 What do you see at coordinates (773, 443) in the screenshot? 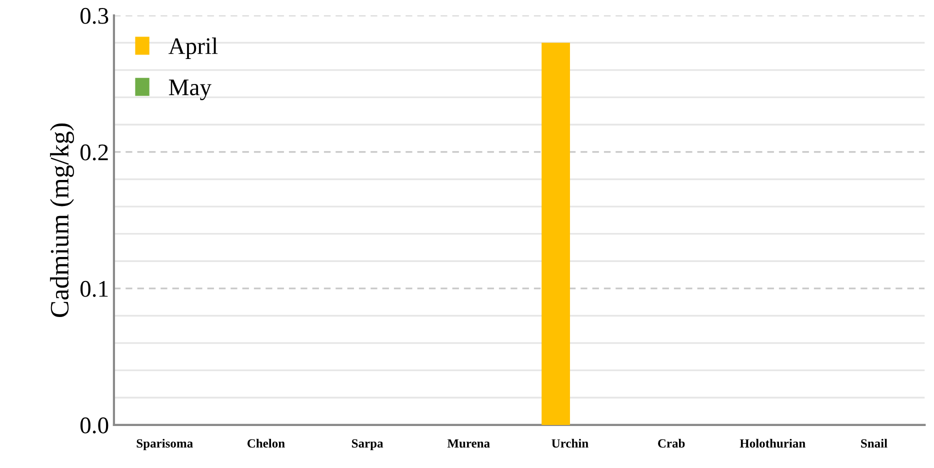
I see `x-tick-label: Holothurian` at bounding box center [773, 443].